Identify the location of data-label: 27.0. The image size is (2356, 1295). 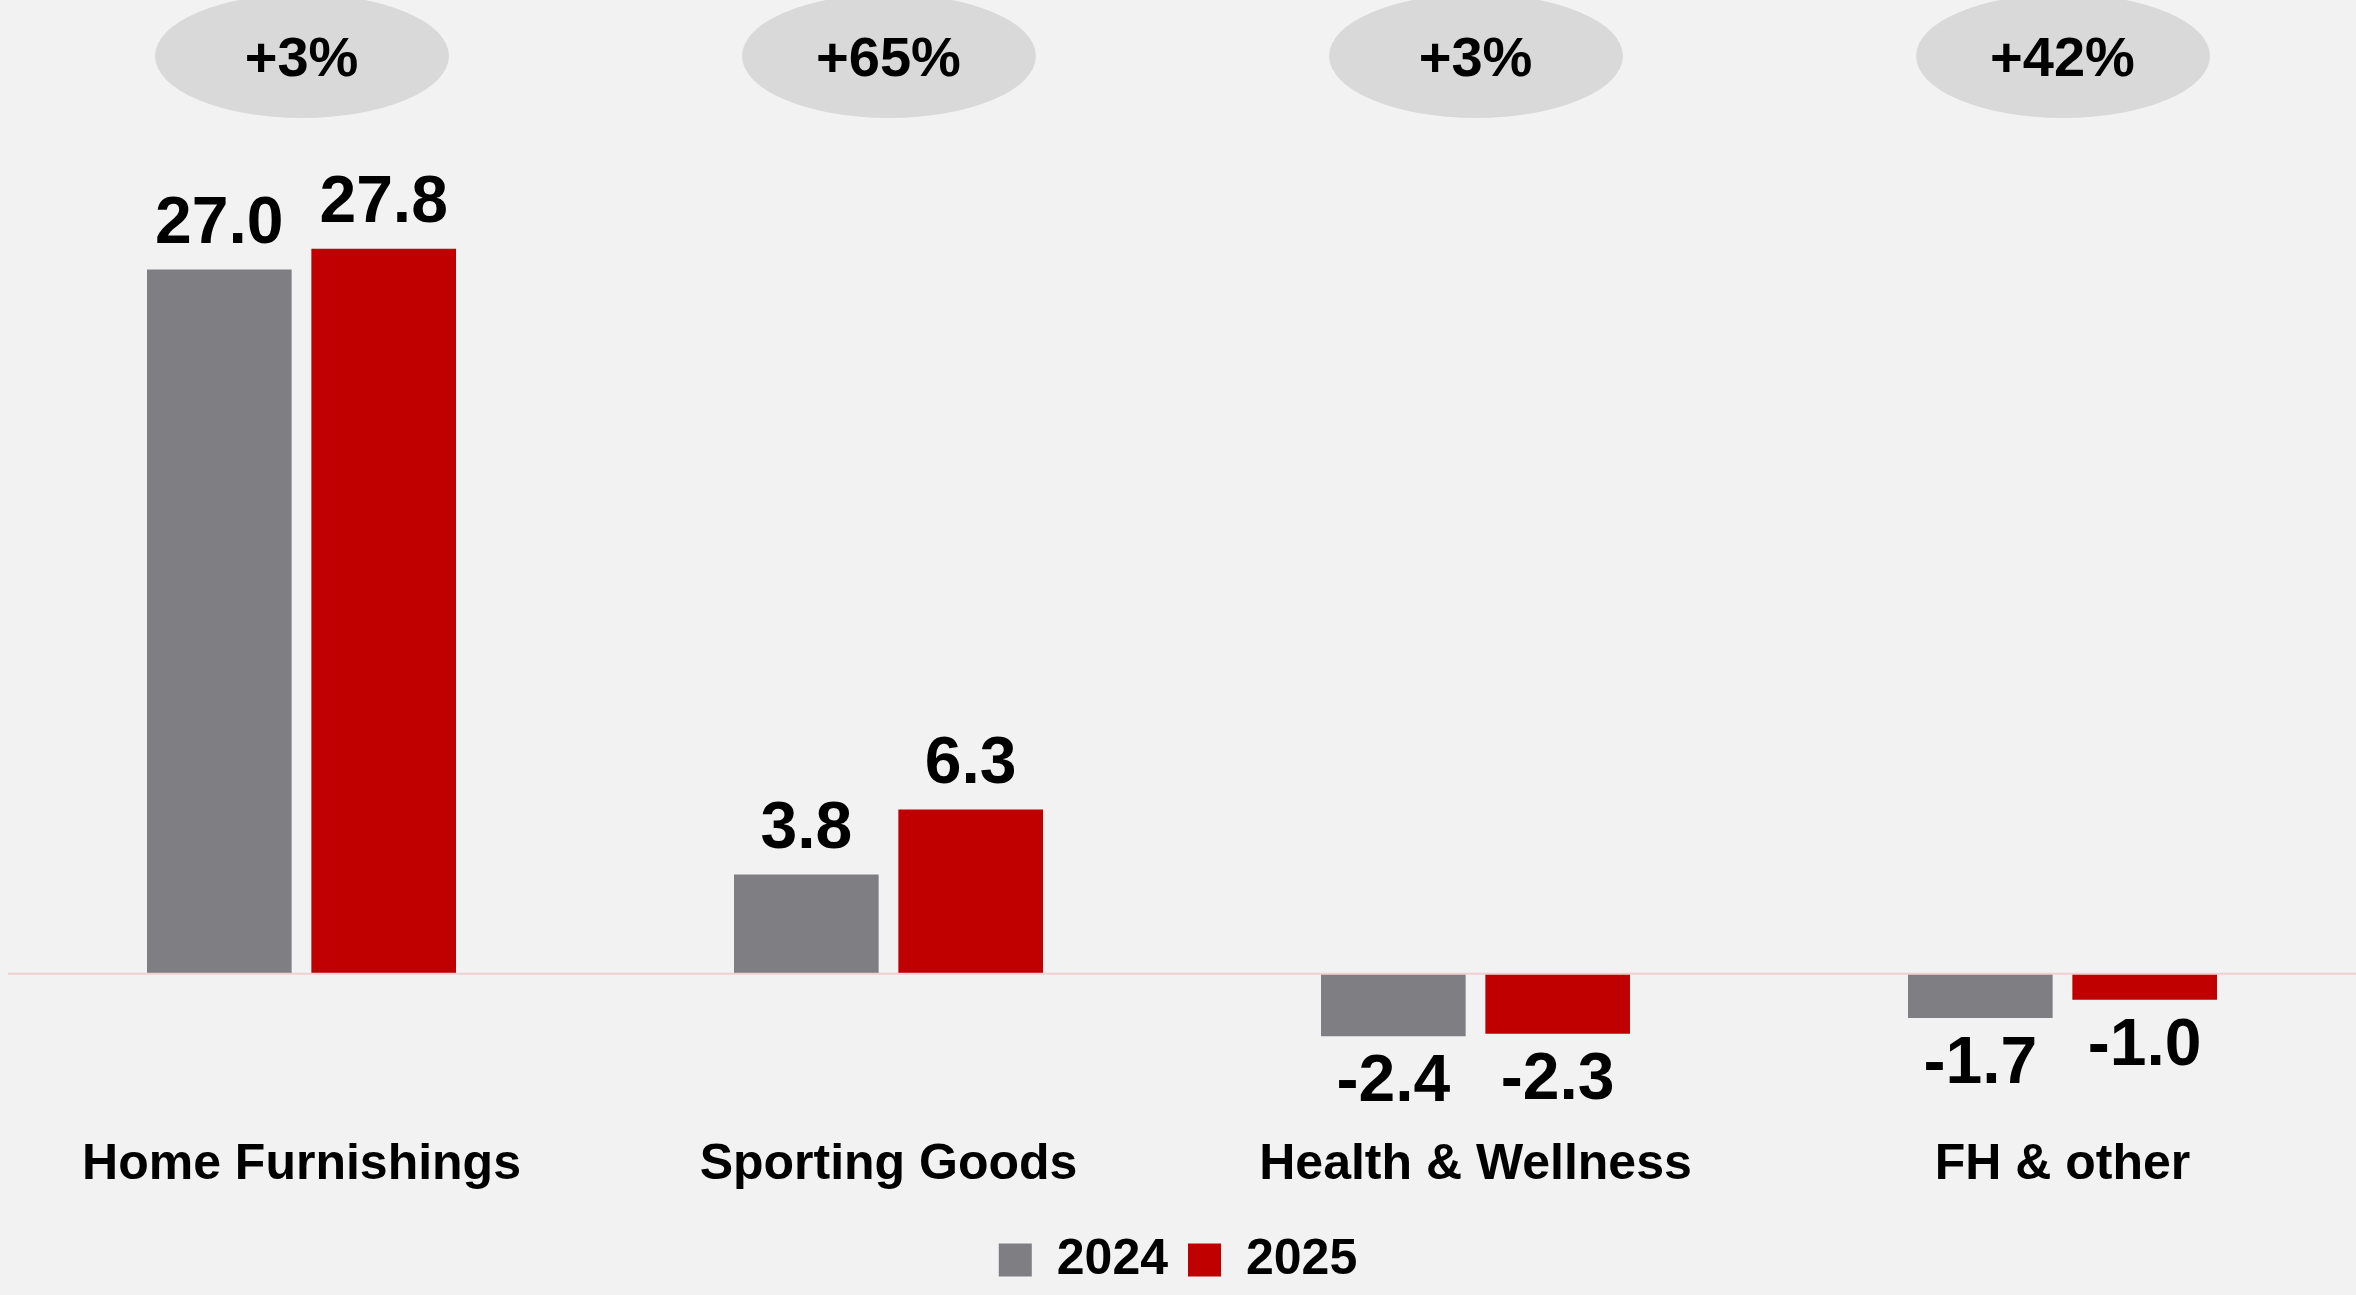
(219, 219).